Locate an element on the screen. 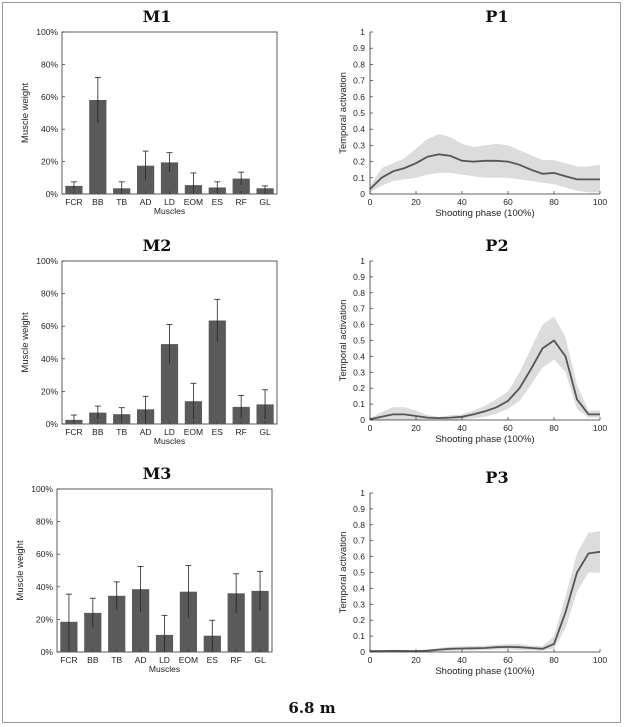 This screenshot has width=625, height=727. bar-gl is located at coordinates (260, 621).